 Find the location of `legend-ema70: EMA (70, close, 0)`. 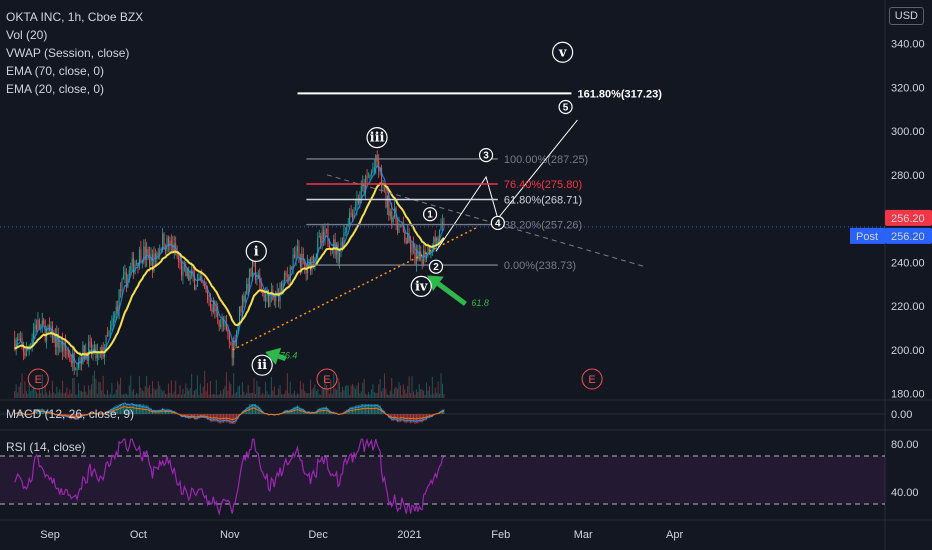

legend-ema70: EMA (70, close, 0) is located at coordinates (55, 71).